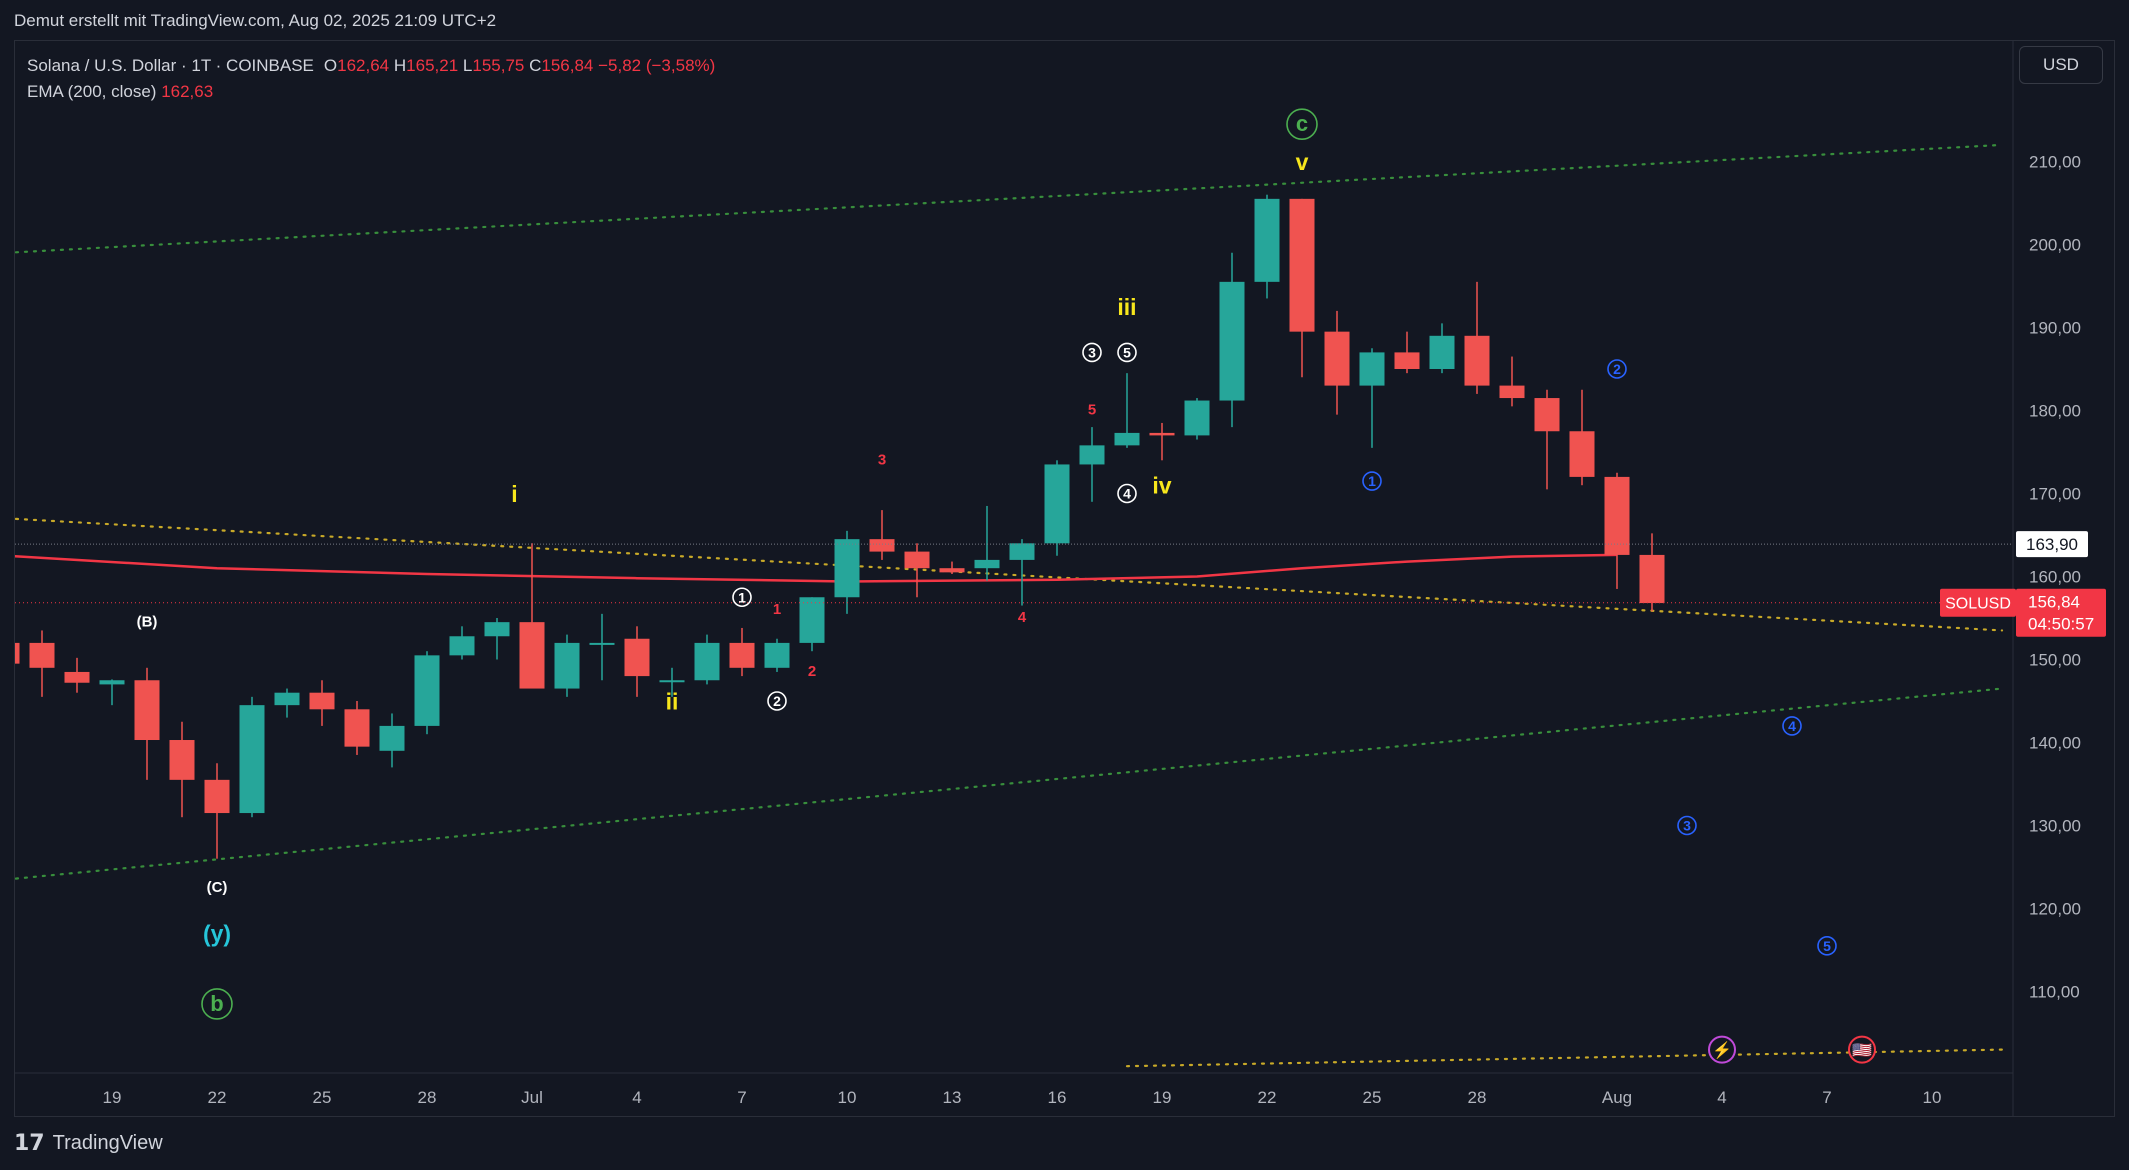 The width and height of the screenshot is (2129, 1170). I want to click on us-flag-event-icon: 🇺🇸, so click(1862, 1049).